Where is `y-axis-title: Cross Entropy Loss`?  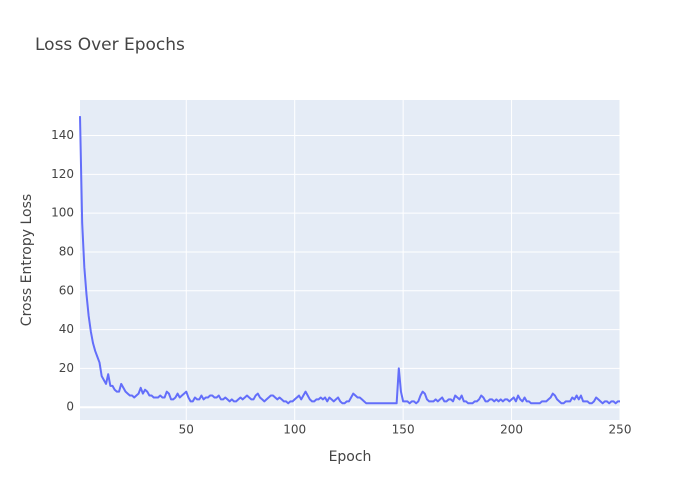 y-axis-title: Cross Entropy Loss is located at coordinates (27, 260).